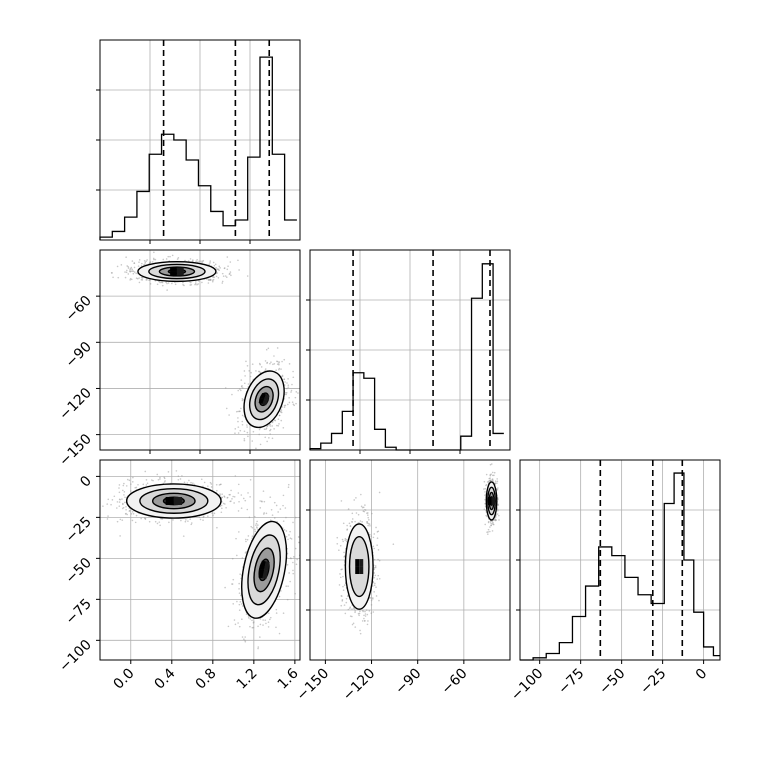  I want to click on x-tick-label: −120, so click(359, 685).